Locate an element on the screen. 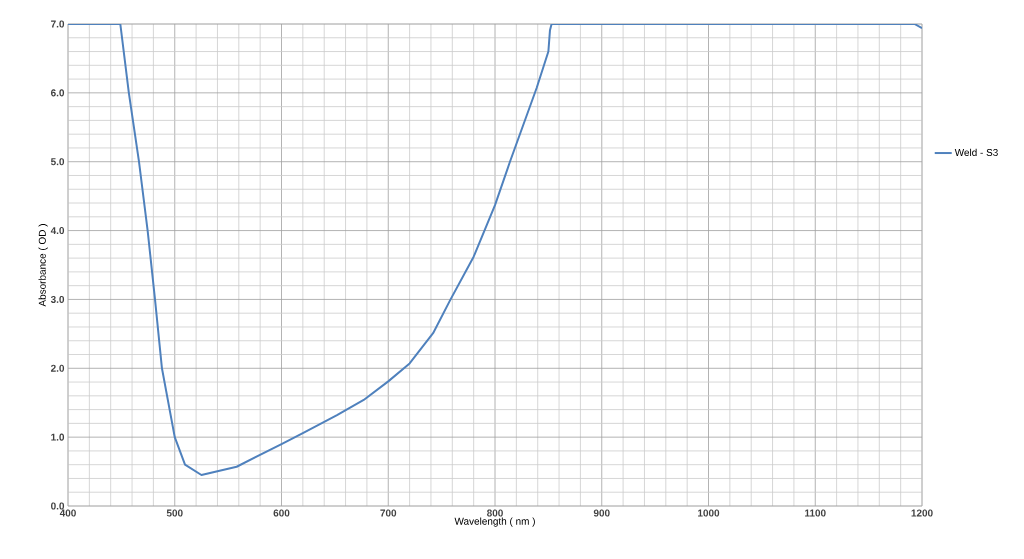 The height and width of the screenshot is (559, 1024). x-axis-title: Wavelength ( nm ) is located at coordinates (494, 522).